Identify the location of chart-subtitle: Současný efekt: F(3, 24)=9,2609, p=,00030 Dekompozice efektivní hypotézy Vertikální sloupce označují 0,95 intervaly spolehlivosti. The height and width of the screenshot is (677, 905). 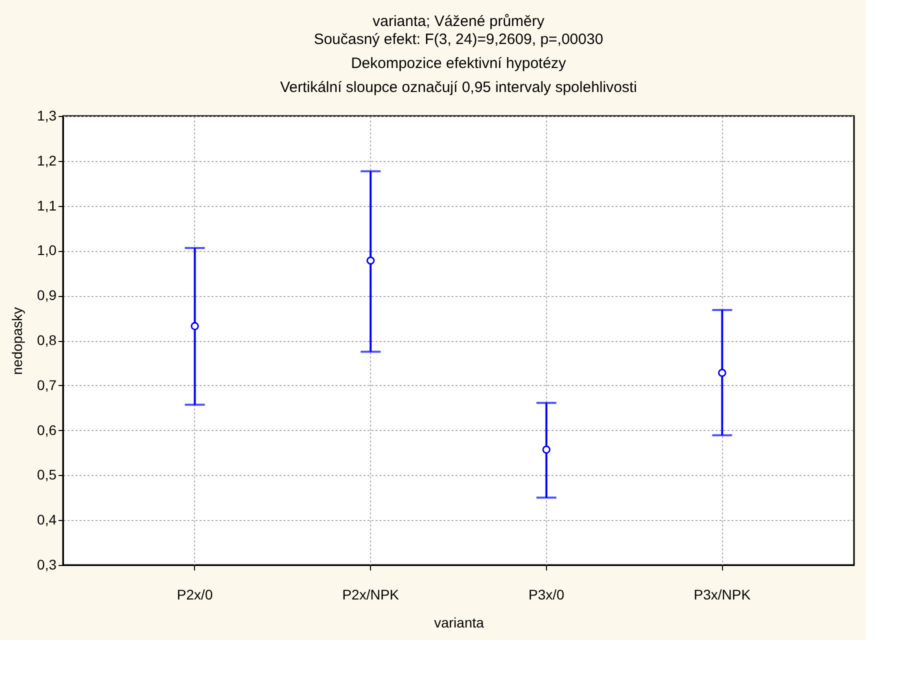
(458, 63).